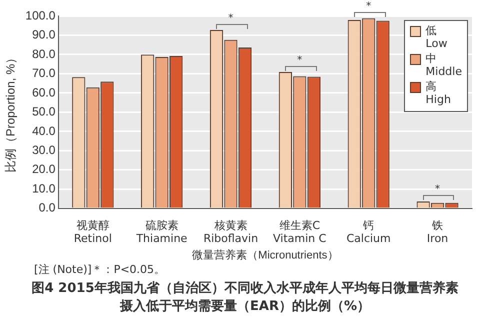  I want to click on legend-label: 高 High, so click(438, 93).